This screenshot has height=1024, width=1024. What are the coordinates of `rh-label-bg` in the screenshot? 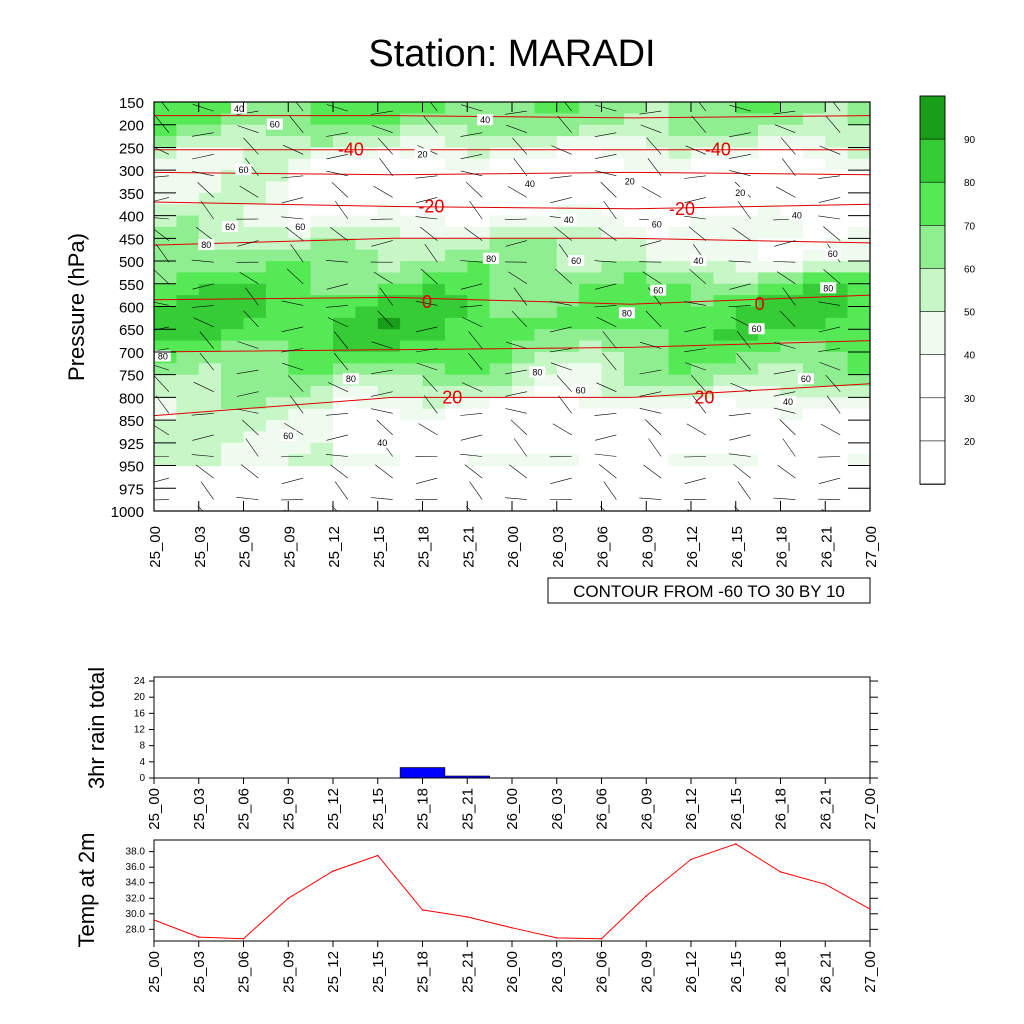 It's located at (698, 261).